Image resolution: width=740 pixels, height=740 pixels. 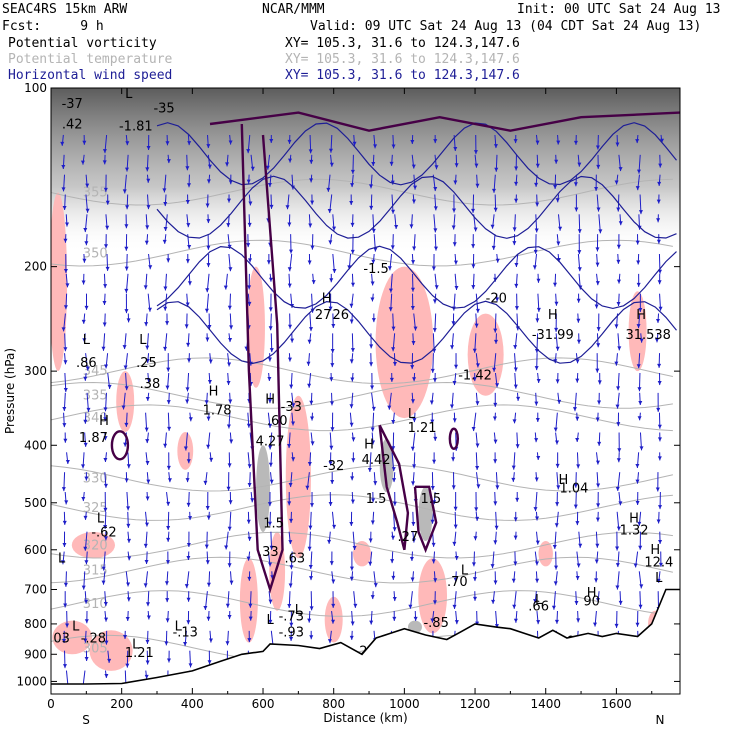 What do you see at coordinates (431, 499) in the screenshot?
I see `field-label-27: 1.5` at bounding box center [431, 499].